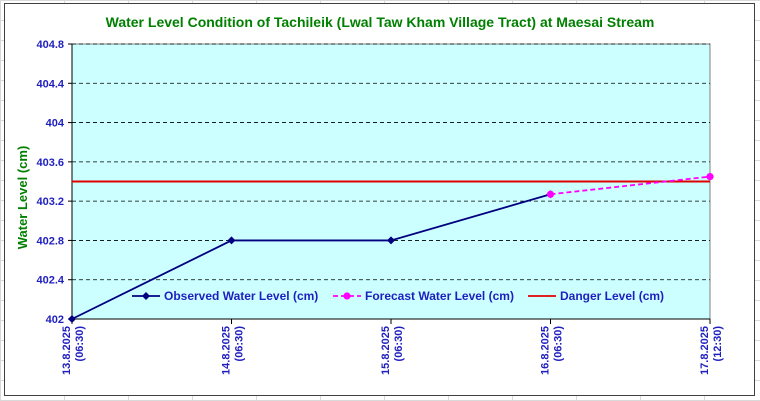 The height and width of the screenshot is (401, 760). Describe the element at coordinates (386, 350) in the screenshot. I see `x-tick-label-date: 15.8.2025` at that location.